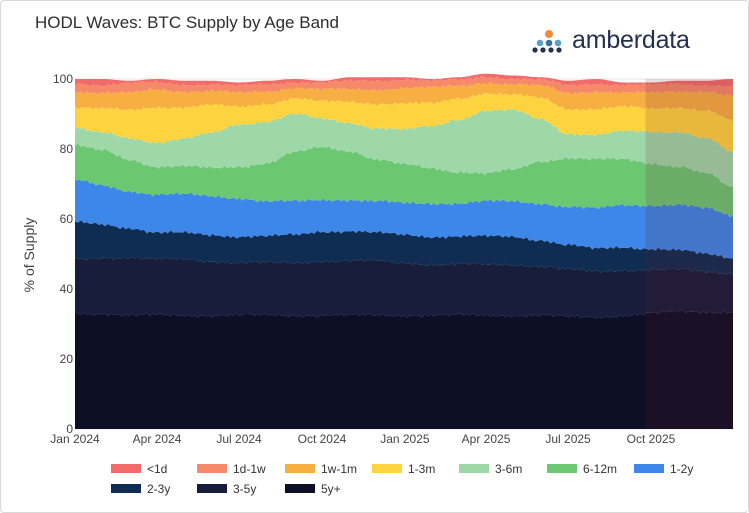 The height and width of the screenshot is (513, 749). What do you see at coordinates (29, 255) in the screenshot?
I see `y-axis-label: % of Supply` at bounding box center [29, 255].